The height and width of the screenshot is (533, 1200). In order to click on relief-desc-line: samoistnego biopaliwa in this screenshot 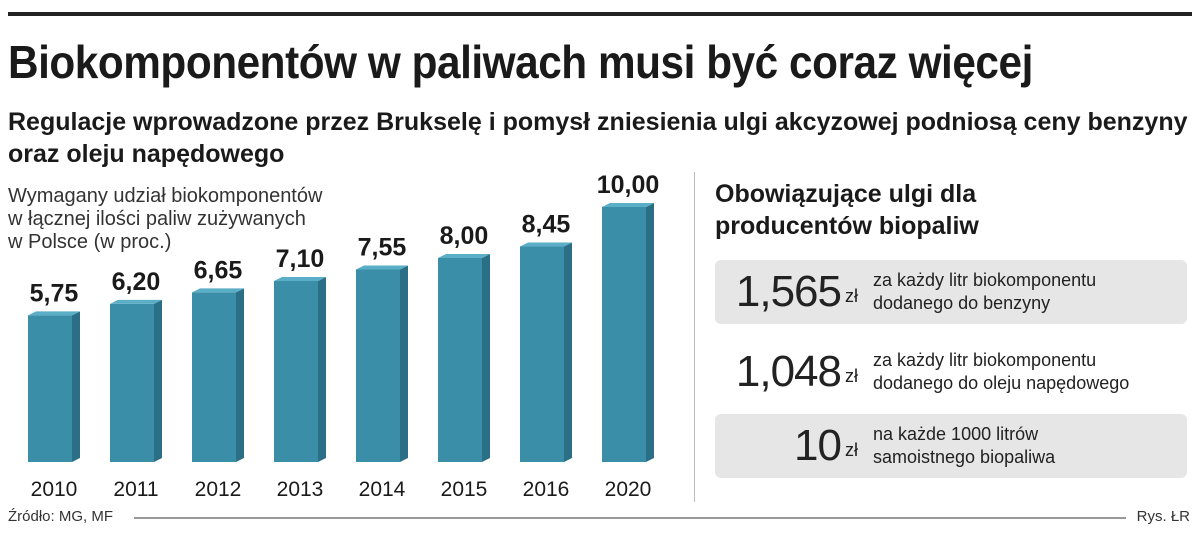, I will do `click(964, 457)`.